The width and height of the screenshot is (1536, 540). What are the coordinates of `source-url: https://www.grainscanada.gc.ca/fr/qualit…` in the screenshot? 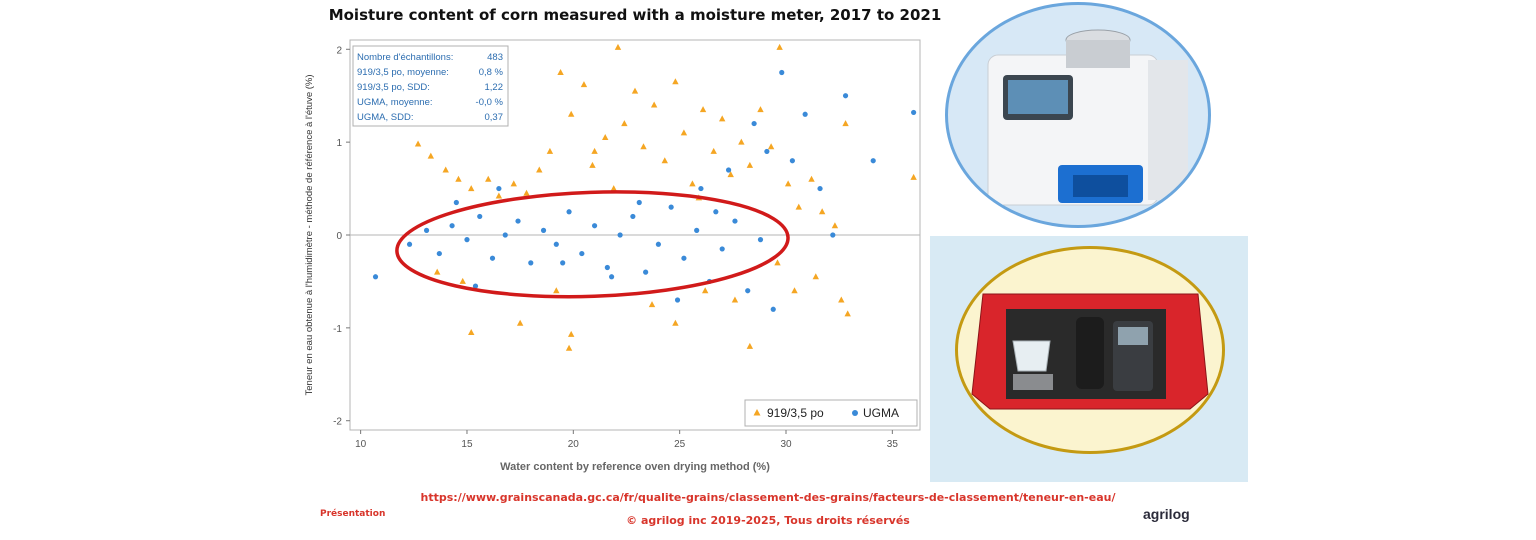 It's located at (768, 497).